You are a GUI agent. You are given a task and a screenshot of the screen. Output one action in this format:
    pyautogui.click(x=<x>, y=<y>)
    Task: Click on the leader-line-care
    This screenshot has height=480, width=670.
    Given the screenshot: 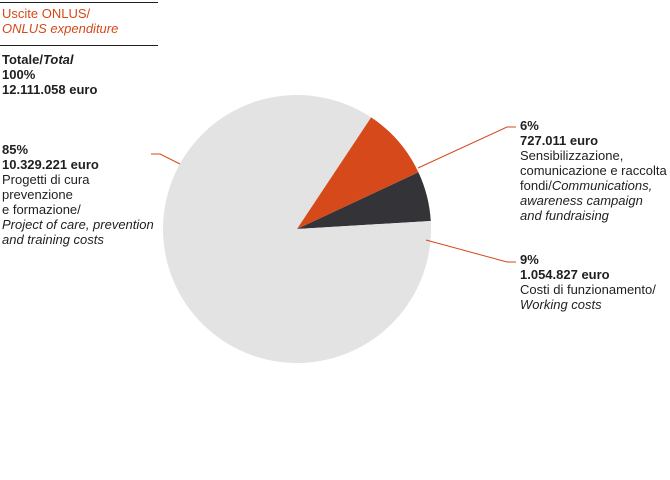 What is the action you would take?
    pyautogui.click(x=166, y=159)
    